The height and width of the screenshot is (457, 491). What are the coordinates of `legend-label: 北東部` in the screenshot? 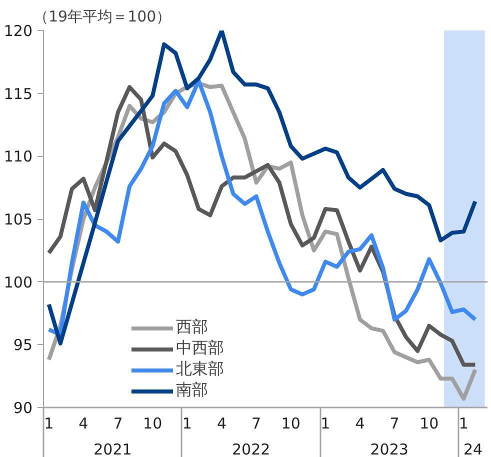 It's located at (200, 369).